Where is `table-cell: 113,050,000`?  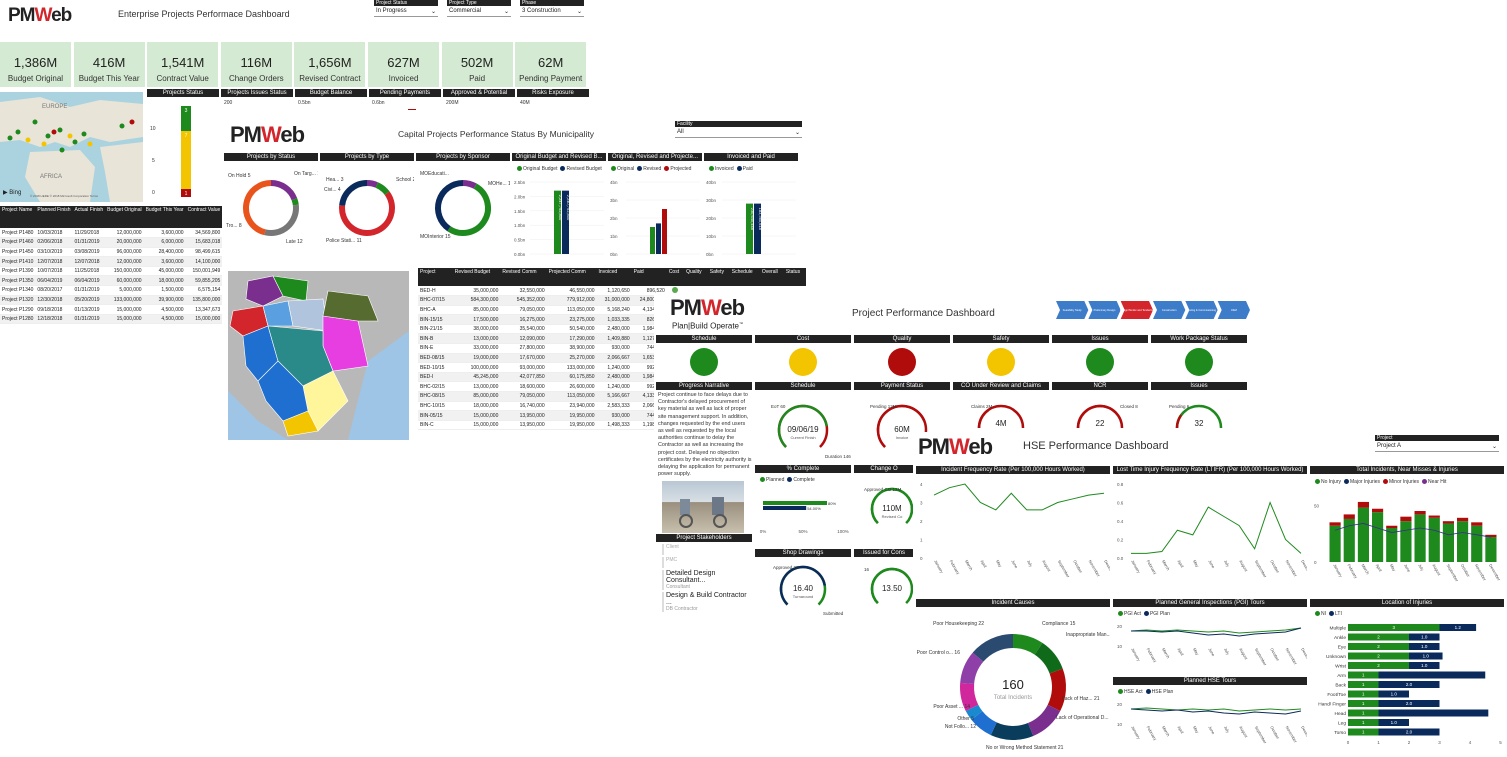 table-cell: 113,050,000 is located at coordinates (571, 396).